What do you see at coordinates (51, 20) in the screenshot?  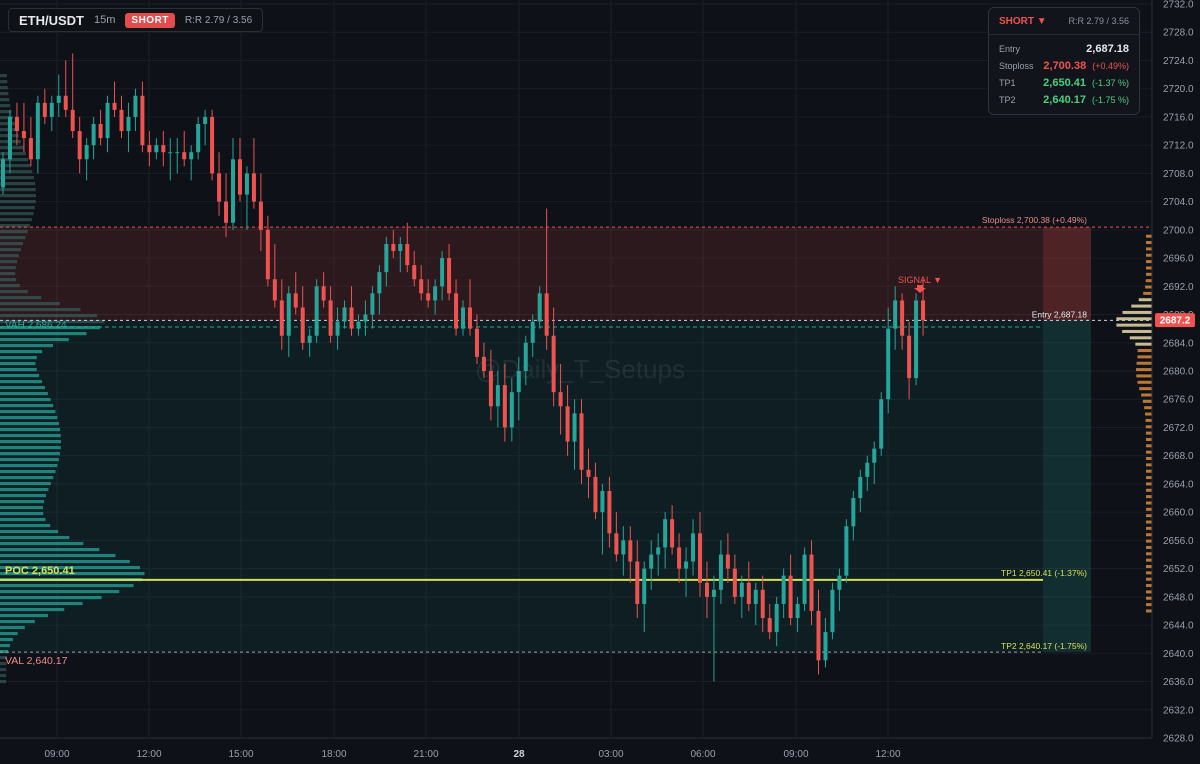 I see `symbol-label: ETH/USDT` at bounding box center [51, 20].